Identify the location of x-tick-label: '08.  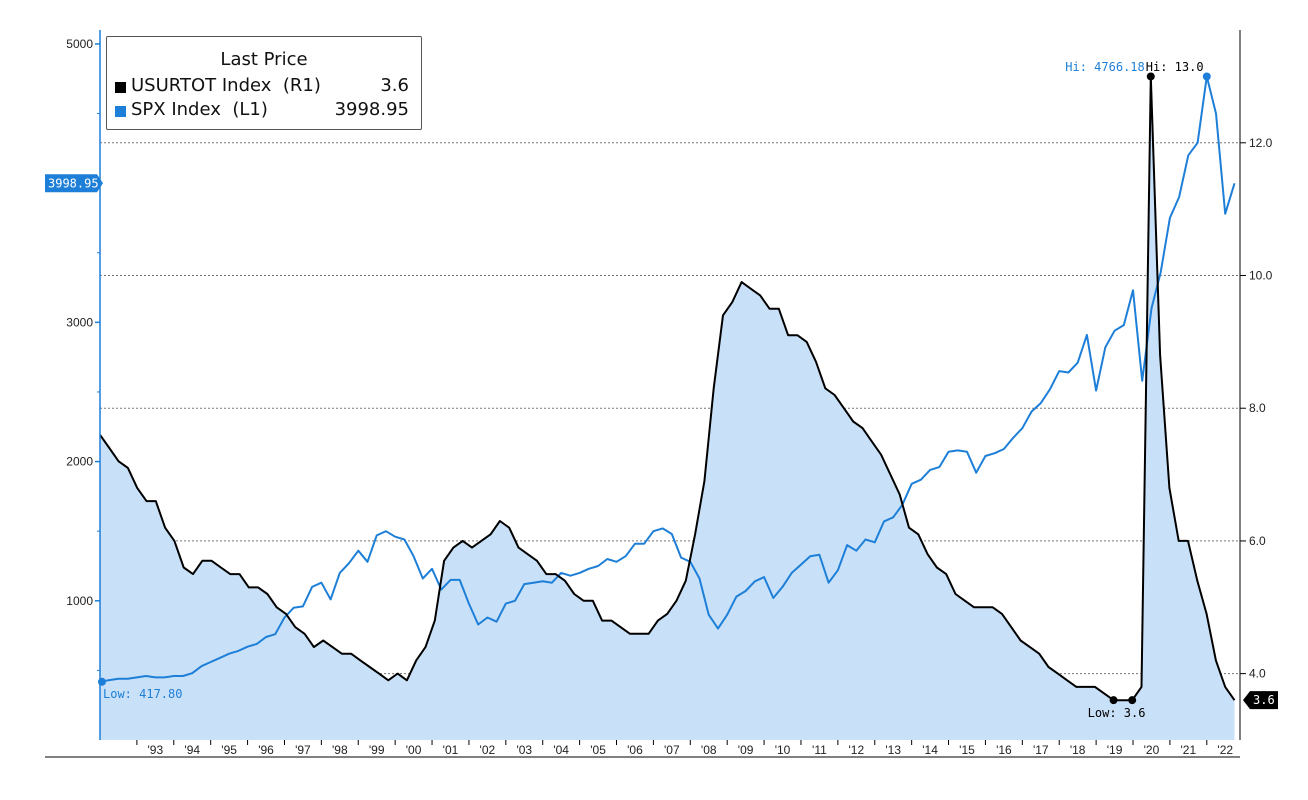
(709, 750).